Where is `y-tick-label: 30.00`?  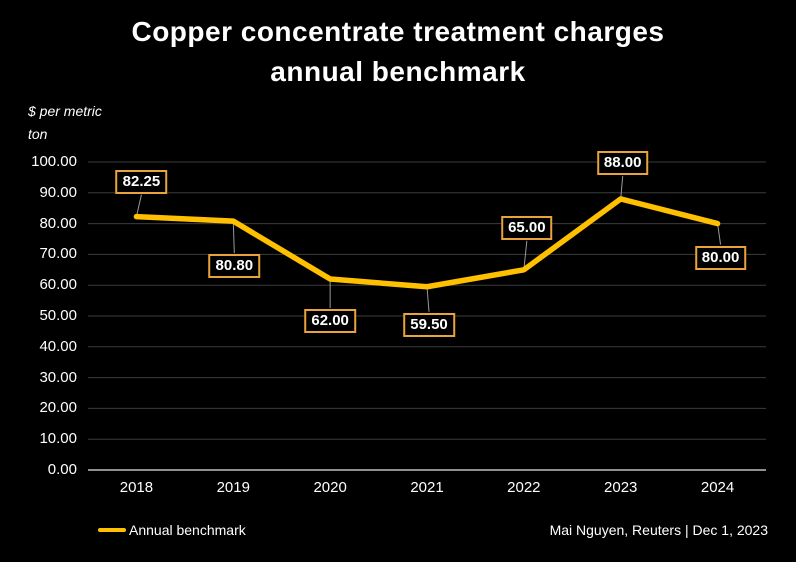
y-tick-label: 30.00 is located at coordinates (58, 377).